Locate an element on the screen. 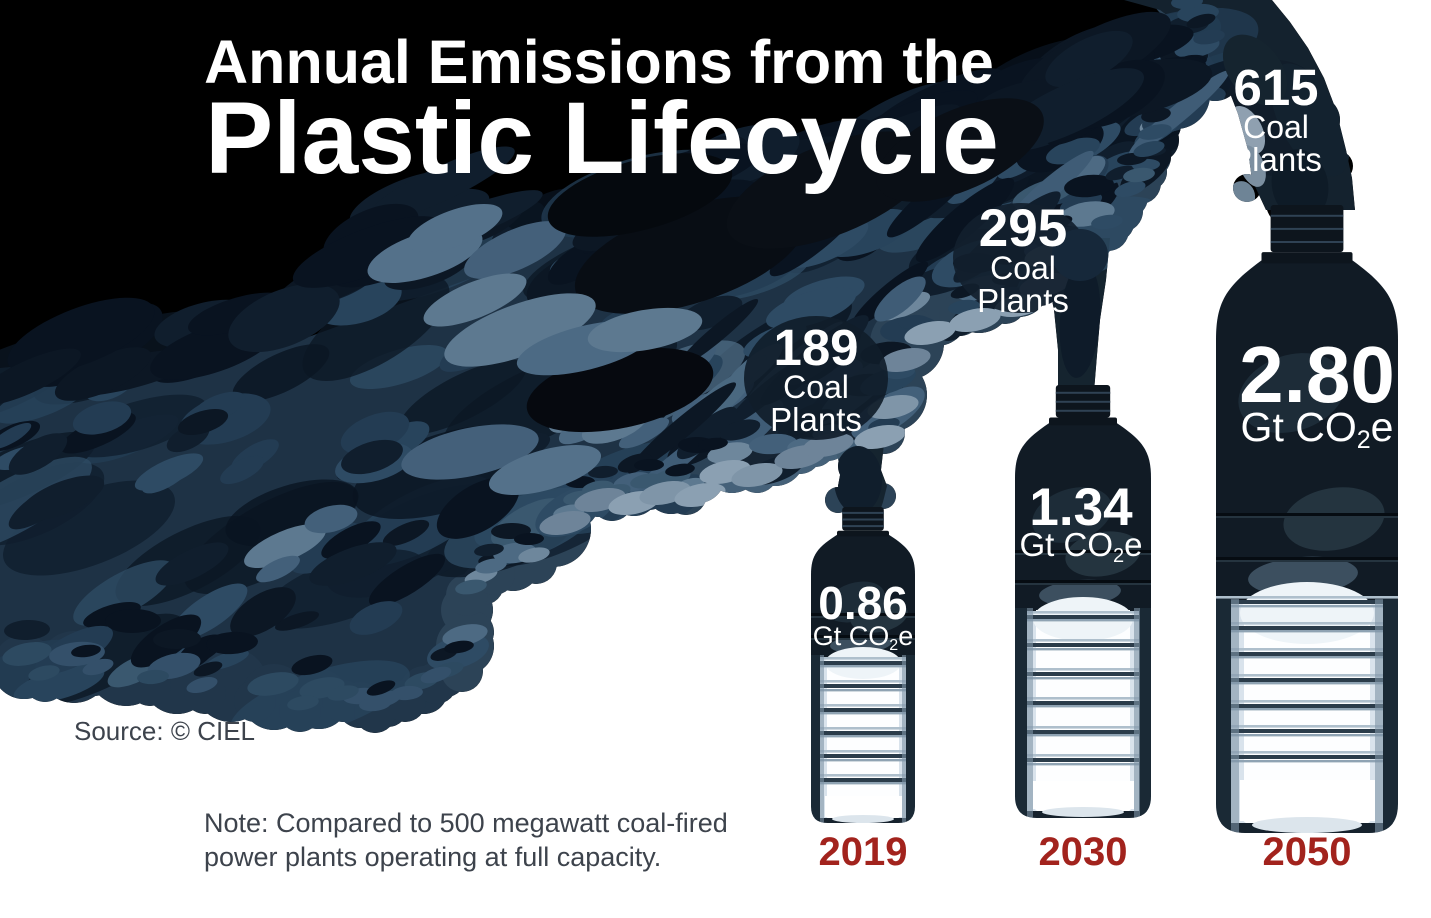  svg-text: 2019 is located at coordinates (863, 852).